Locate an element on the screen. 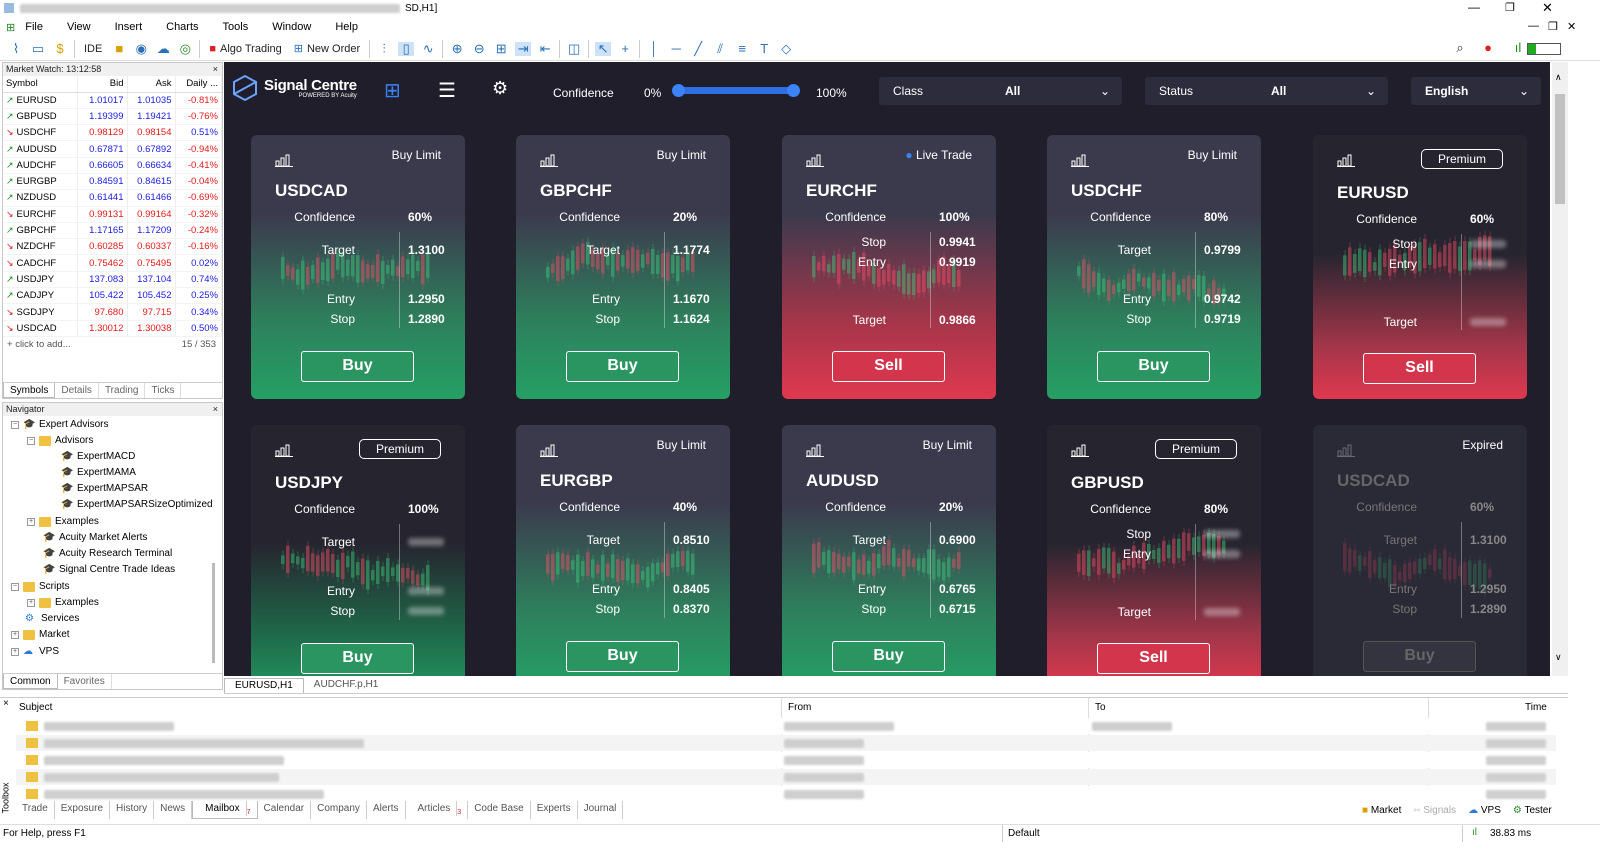 This screenshot has height=860, width=1600. line-chart-icon: ⌇ is located at coordinates (16, 48).